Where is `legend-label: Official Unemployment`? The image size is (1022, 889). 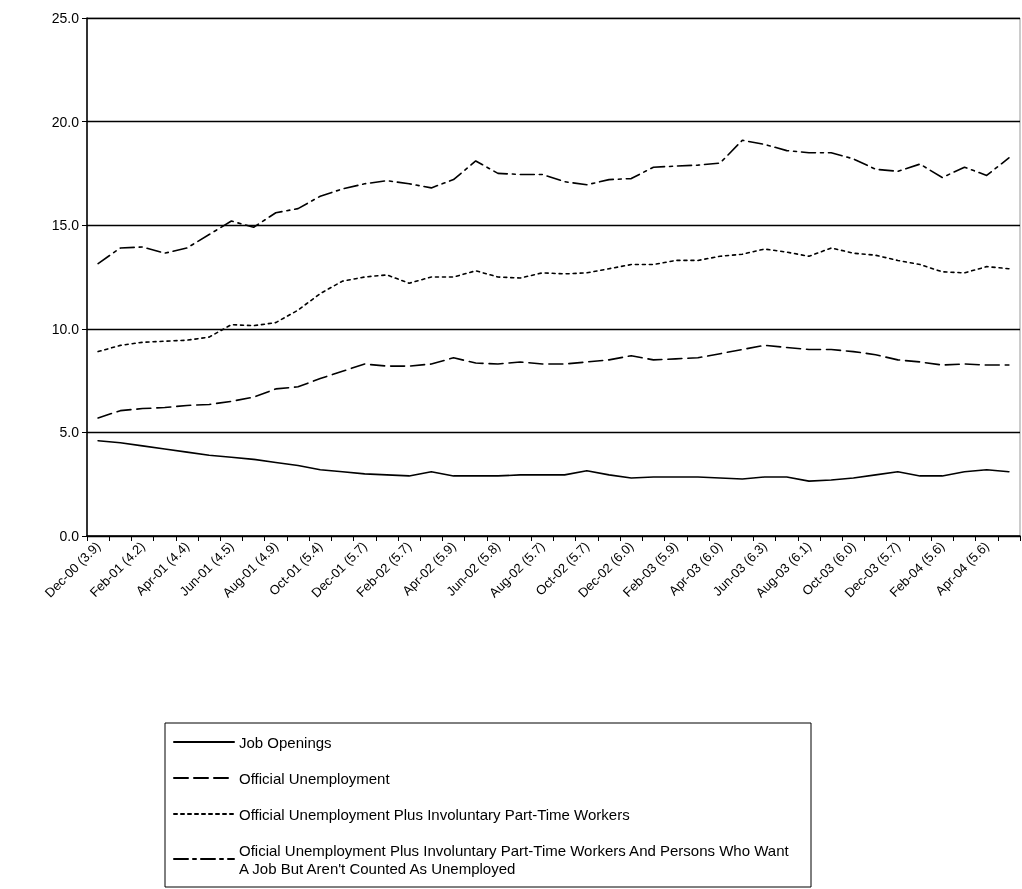
legend-label: Official Unemployment is located at coordinates (315, 778).